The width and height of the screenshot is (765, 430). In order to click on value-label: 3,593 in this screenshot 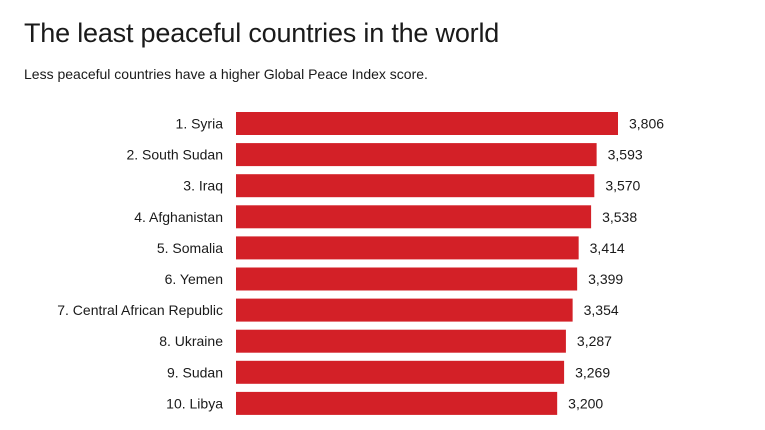, I will do `click(625, 155)`.